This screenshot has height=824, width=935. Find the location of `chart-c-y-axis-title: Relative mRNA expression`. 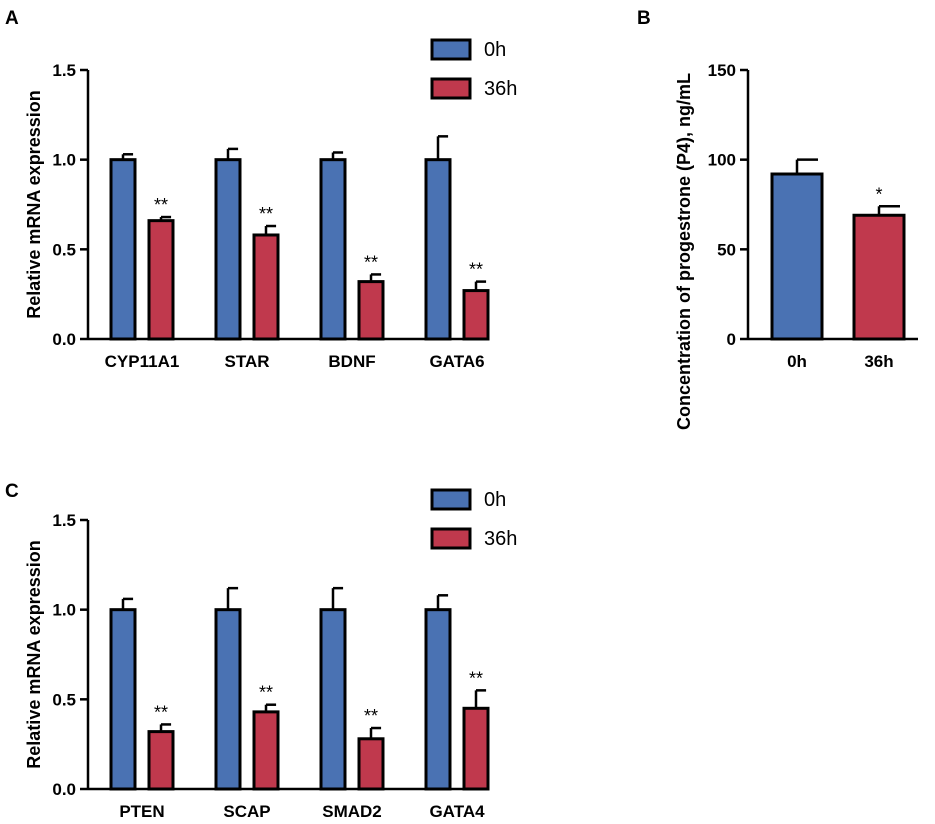

chart-c-y-axis-title: Relative mRNA expression is located at coordinates (34, 654).